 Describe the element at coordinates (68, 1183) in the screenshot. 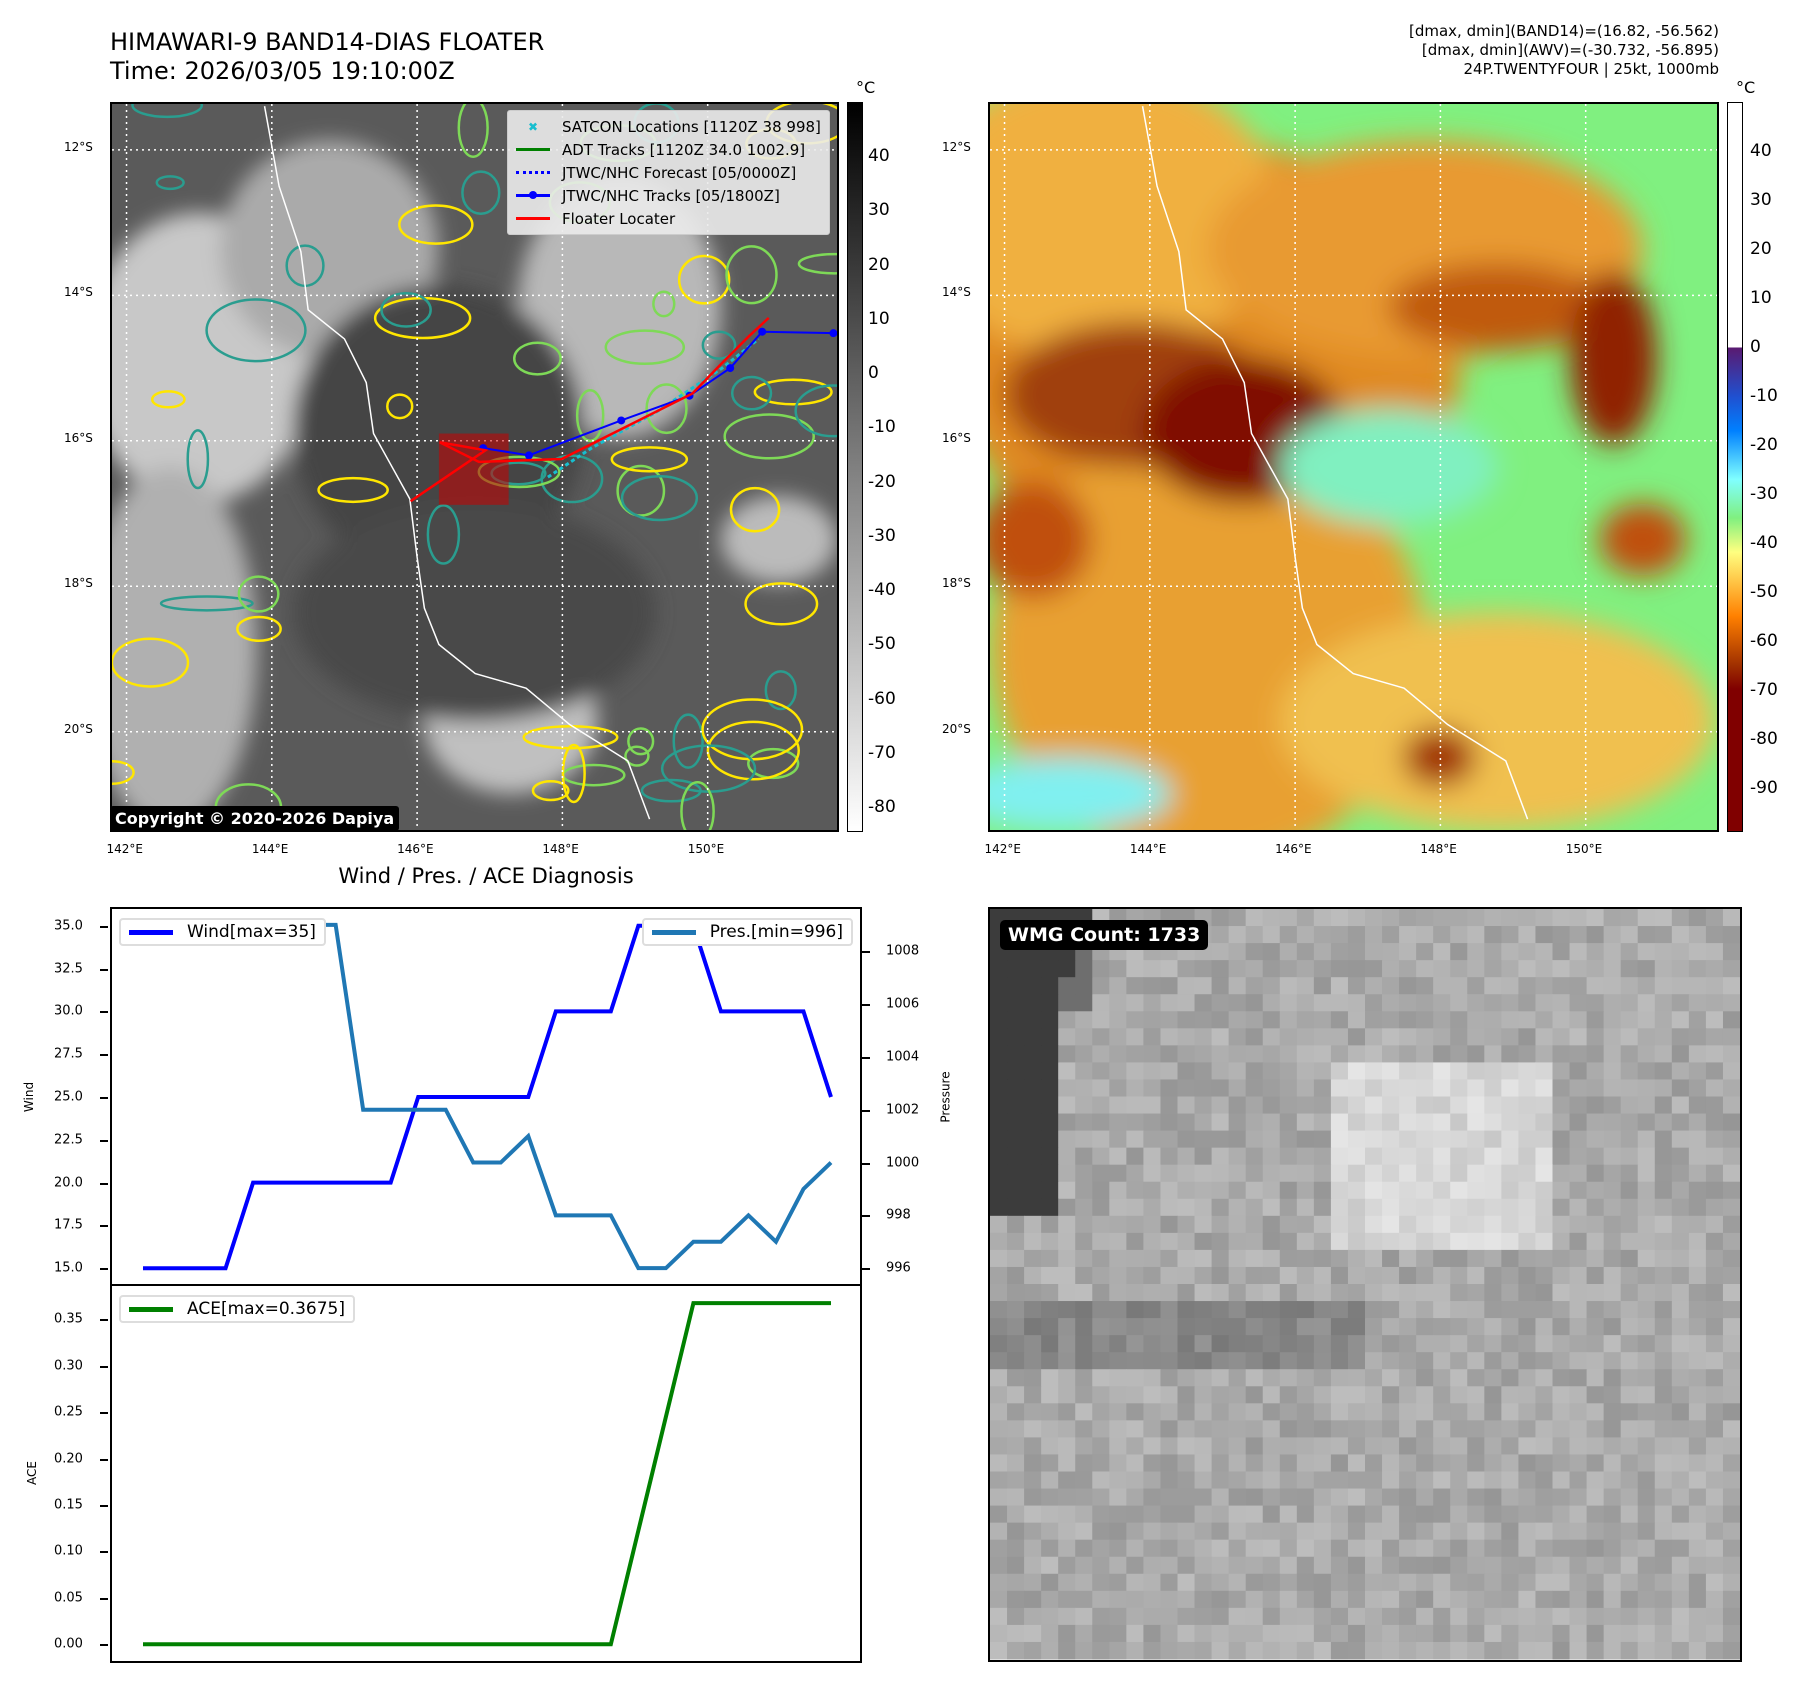

I see `wind-tick-label: 20.0` at that location.